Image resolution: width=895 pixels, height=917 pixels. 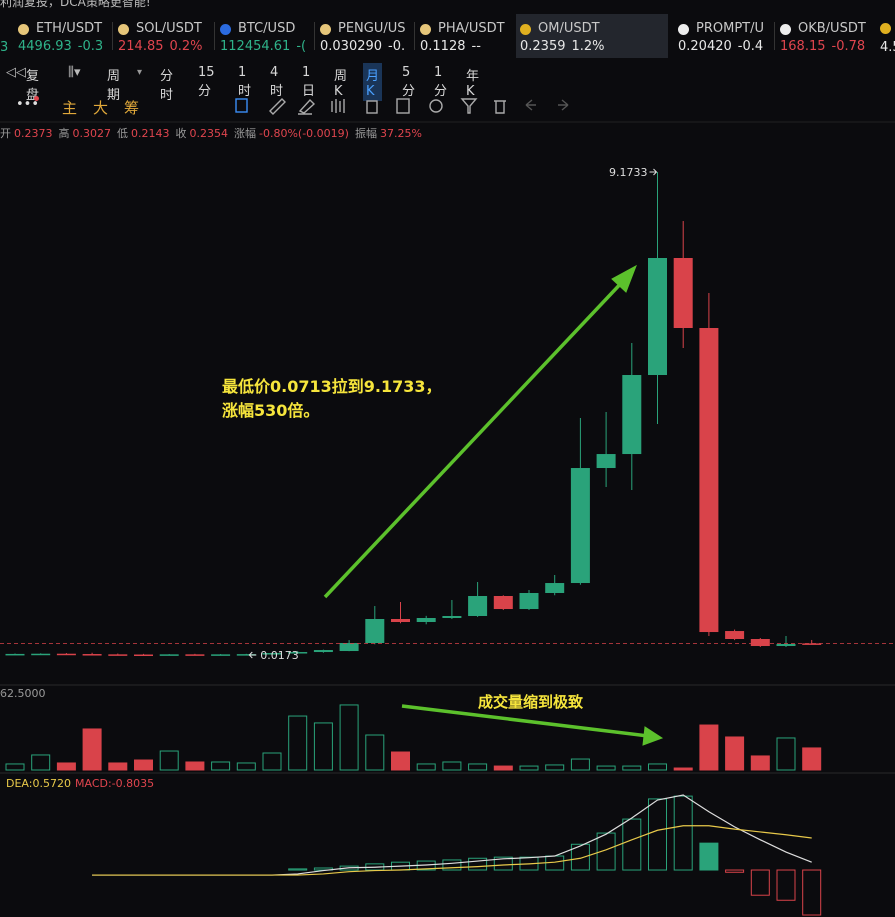 What do you see at coordinates (114, 86) in the screenshot?
I see `cycle-button: 周期` at bounding box center [114, 86].